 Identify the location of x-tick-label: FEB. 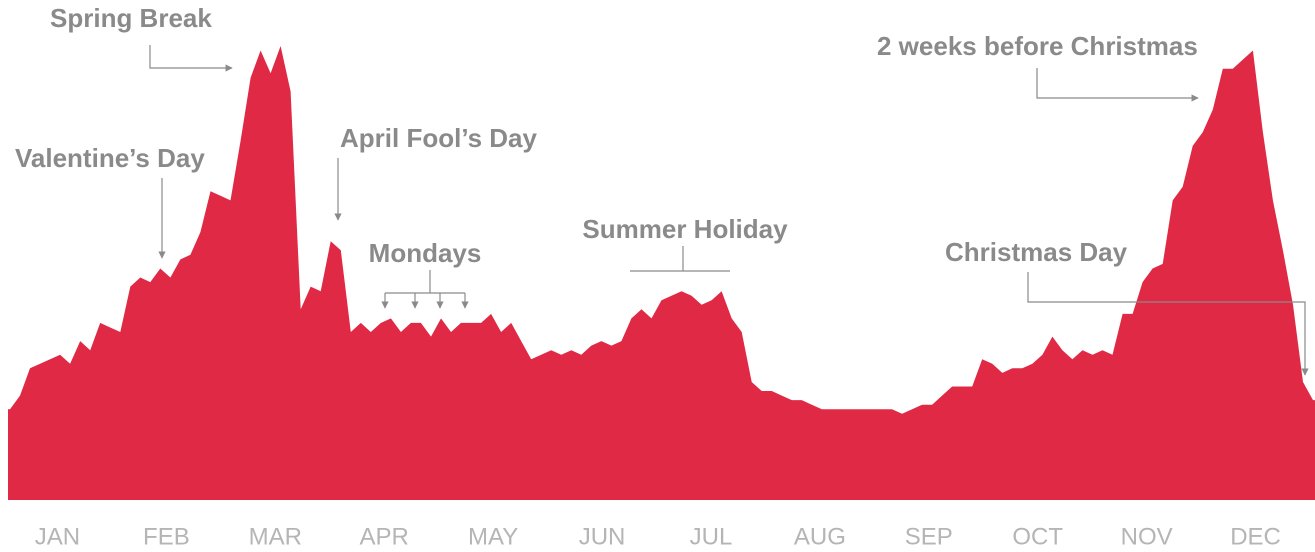
(166, 536).